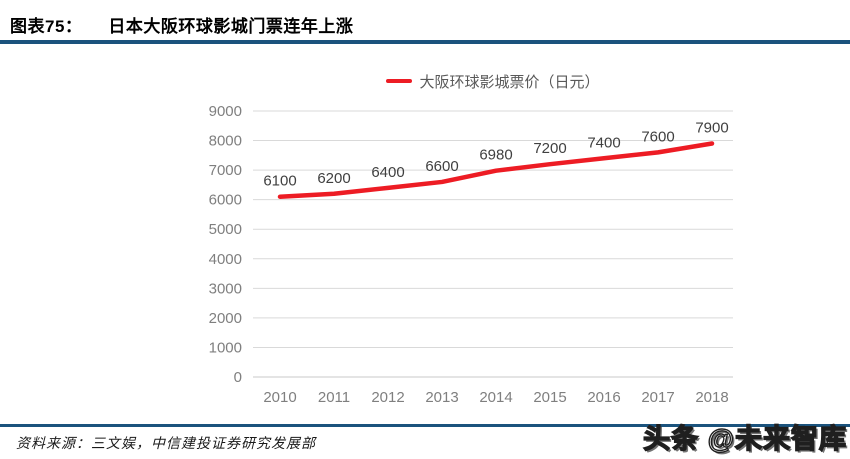 The width and height of the screenshot is (850, 459). Describe the element at coordinates (225, 141) in the screenshot. I see `y-axis-tick-label: 8000` at that location.